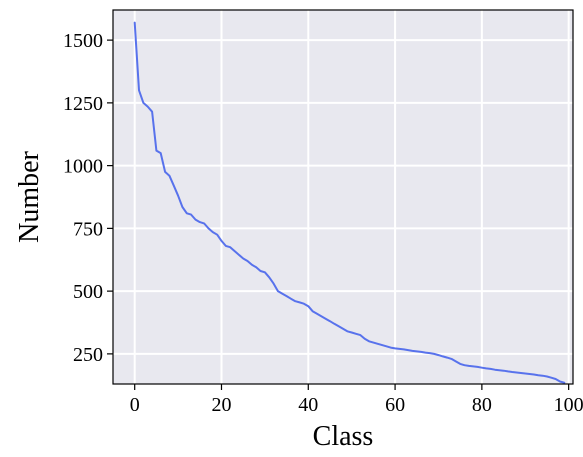 Image resolution: width=583 pixels, height=457 pixels. What do you see at coordinates (135, 405) in the screenshot?
I see `x-tick-label: 0` at bounding box center [135, 405].